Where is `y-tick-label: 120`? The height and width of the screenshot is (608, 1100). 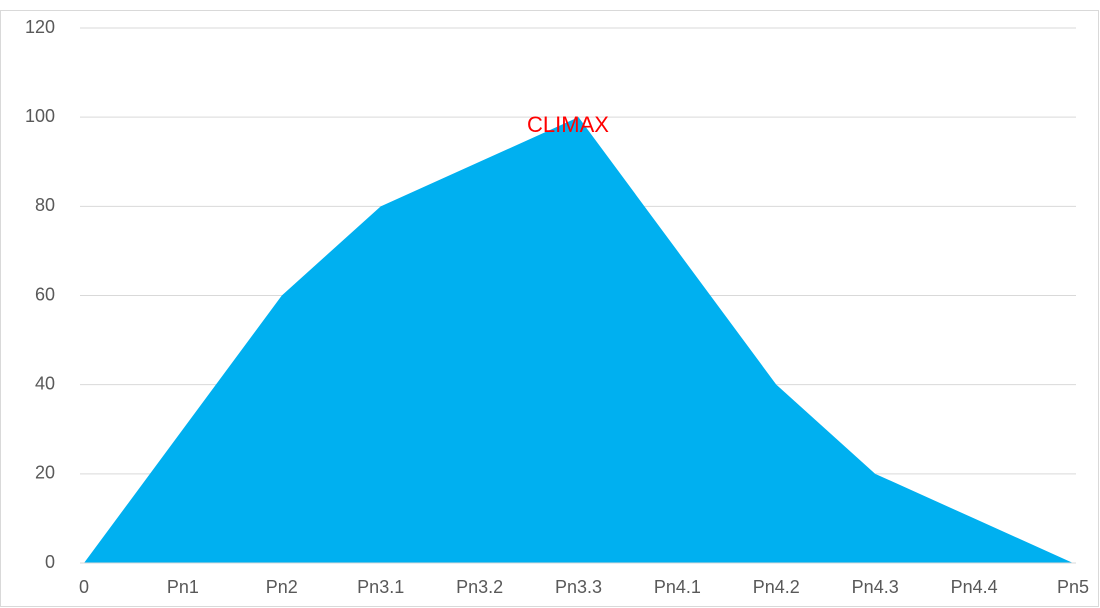 y-tick-label: 120 is located at coordinates (40, 27).